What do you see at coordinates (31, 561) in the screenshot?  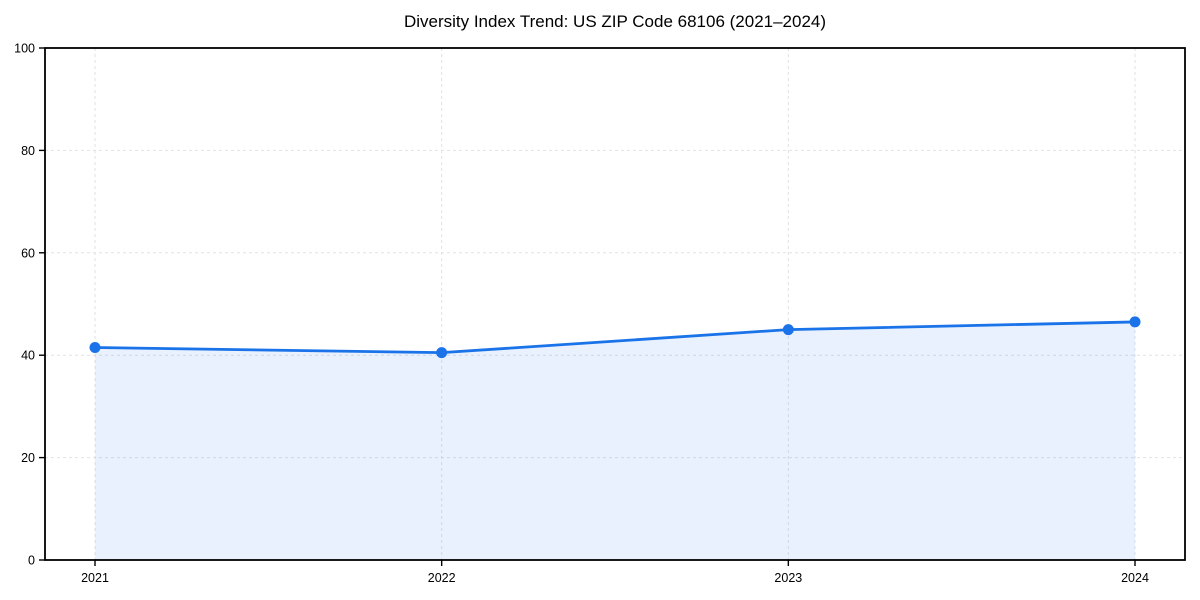 I see `y-tick-label: 0` at bounding box center [31, 561].